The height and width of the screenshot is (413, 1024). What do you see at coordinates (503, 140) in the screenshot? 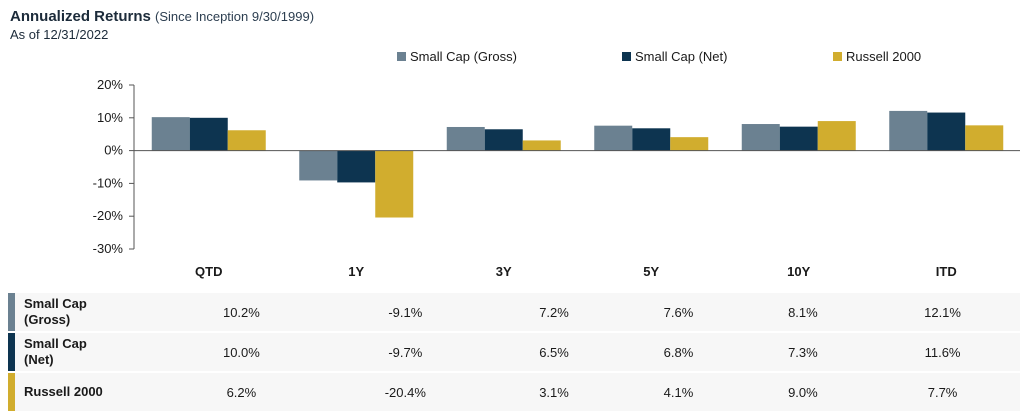
I see `bar-small-cap-net-3y` at bounding box center [503, 140].